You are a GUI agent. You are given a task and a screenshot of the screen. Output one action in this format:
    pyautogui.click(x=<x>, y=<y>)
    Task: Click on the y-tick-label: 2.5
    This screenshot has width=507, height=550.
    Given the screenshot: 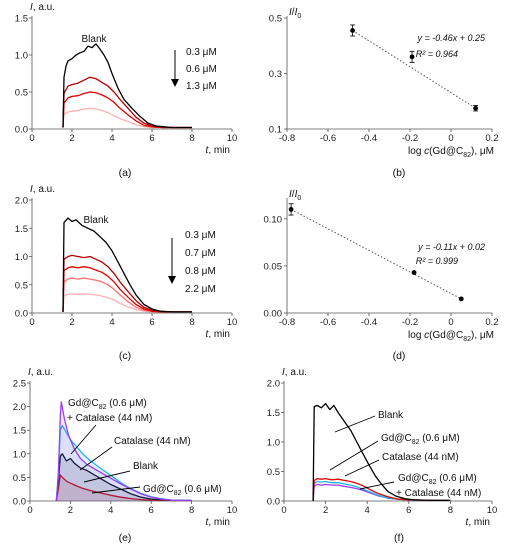 What is the action you would take?
    pyautogui.click(x=19, y=384)
    